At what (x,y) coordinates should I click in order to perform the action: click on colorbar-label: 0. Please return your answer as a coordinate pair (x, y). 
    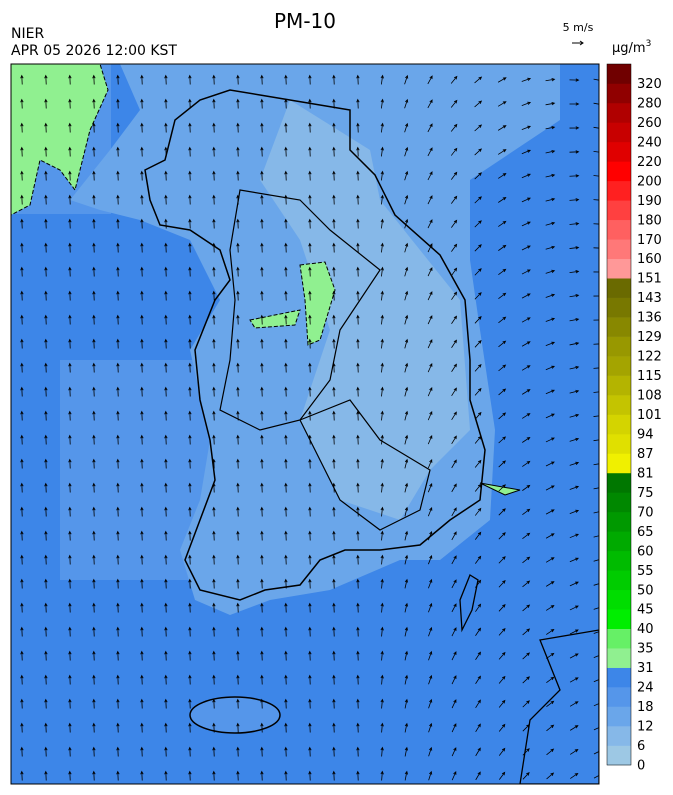
    Looking at the image, I should click on (641, 766).